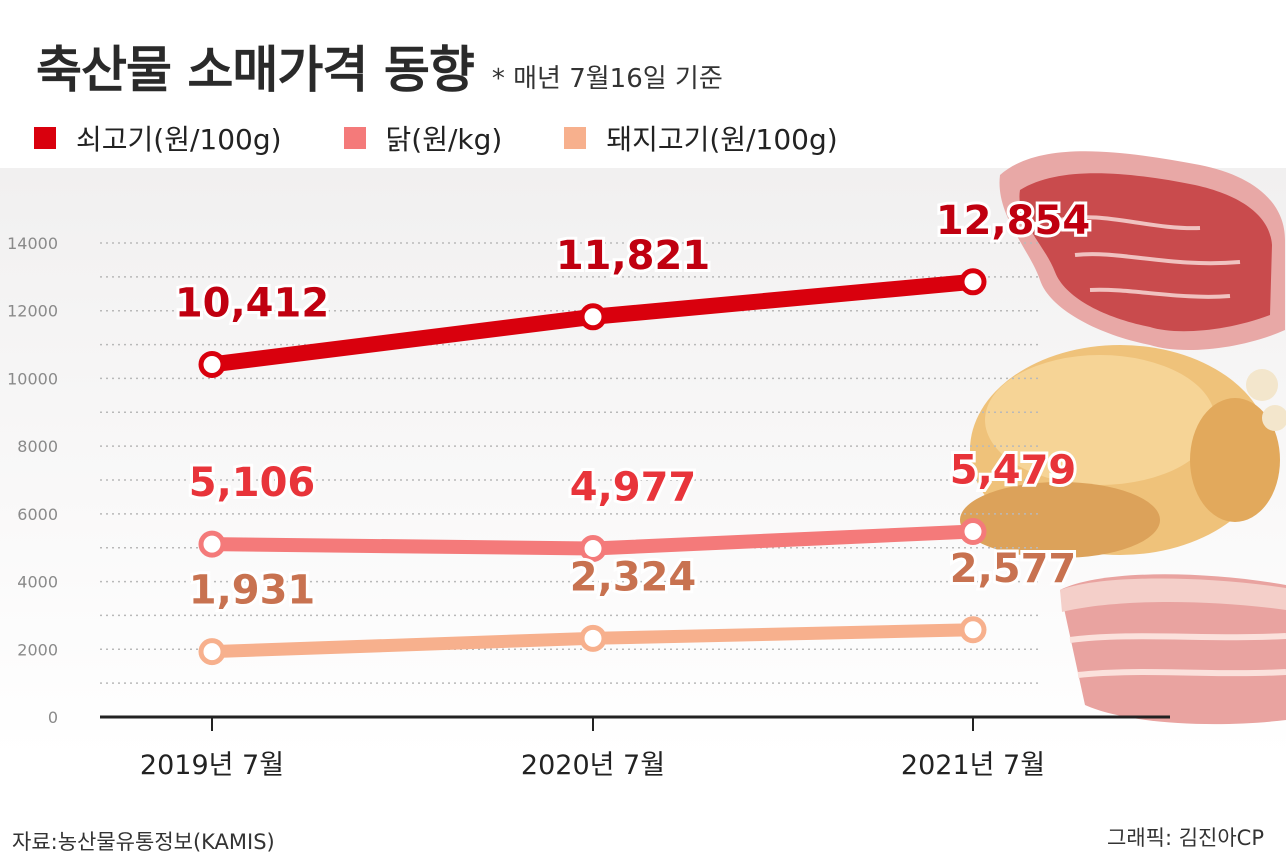 The height and width of the screenshot is (864, 1286). I want to click on legend-label-chicken: 닭(원/kg), so click(444, 139).